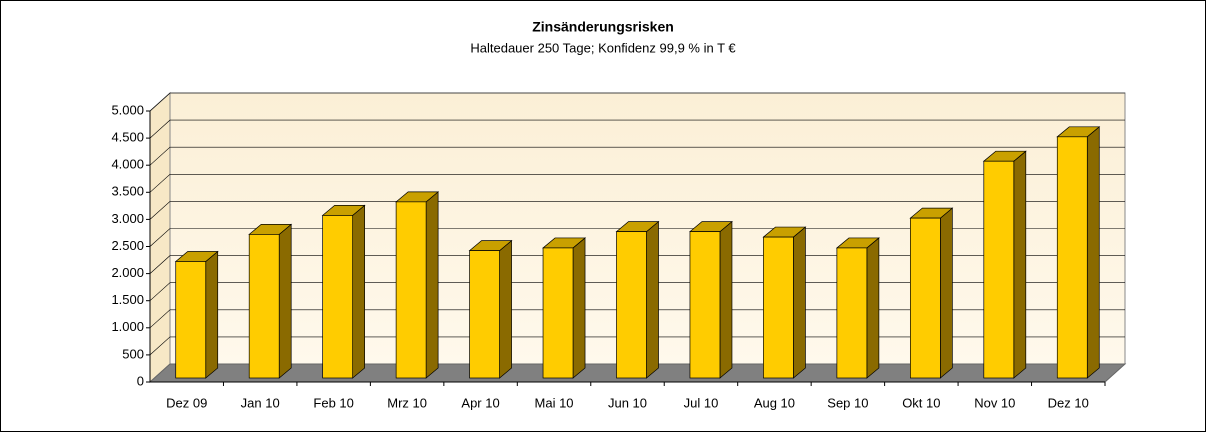  What do you see at coordinates (407, 402) in the screenshot?
I see `x-tick-label: Mrz 10` at bounding box center [407, 402].